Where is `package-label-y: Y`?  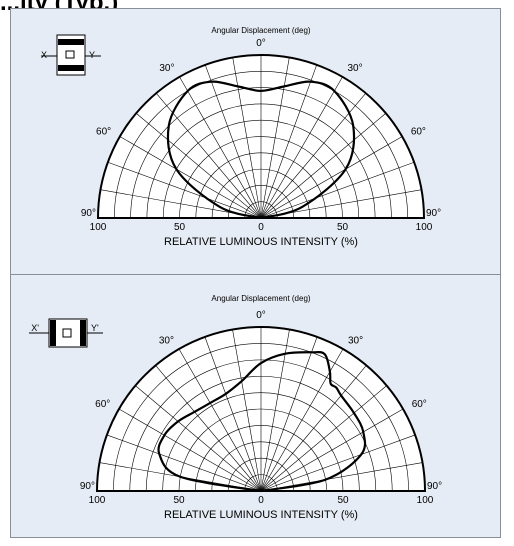 package-label-y: Y is located at coordinates (92, 55).